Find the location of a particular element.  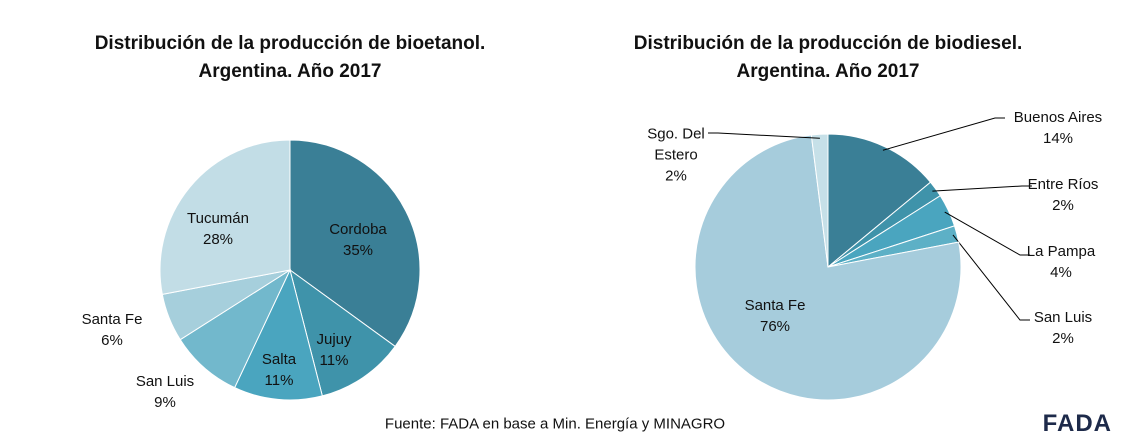

logo: FADA is located at coordinates (1077, 423).